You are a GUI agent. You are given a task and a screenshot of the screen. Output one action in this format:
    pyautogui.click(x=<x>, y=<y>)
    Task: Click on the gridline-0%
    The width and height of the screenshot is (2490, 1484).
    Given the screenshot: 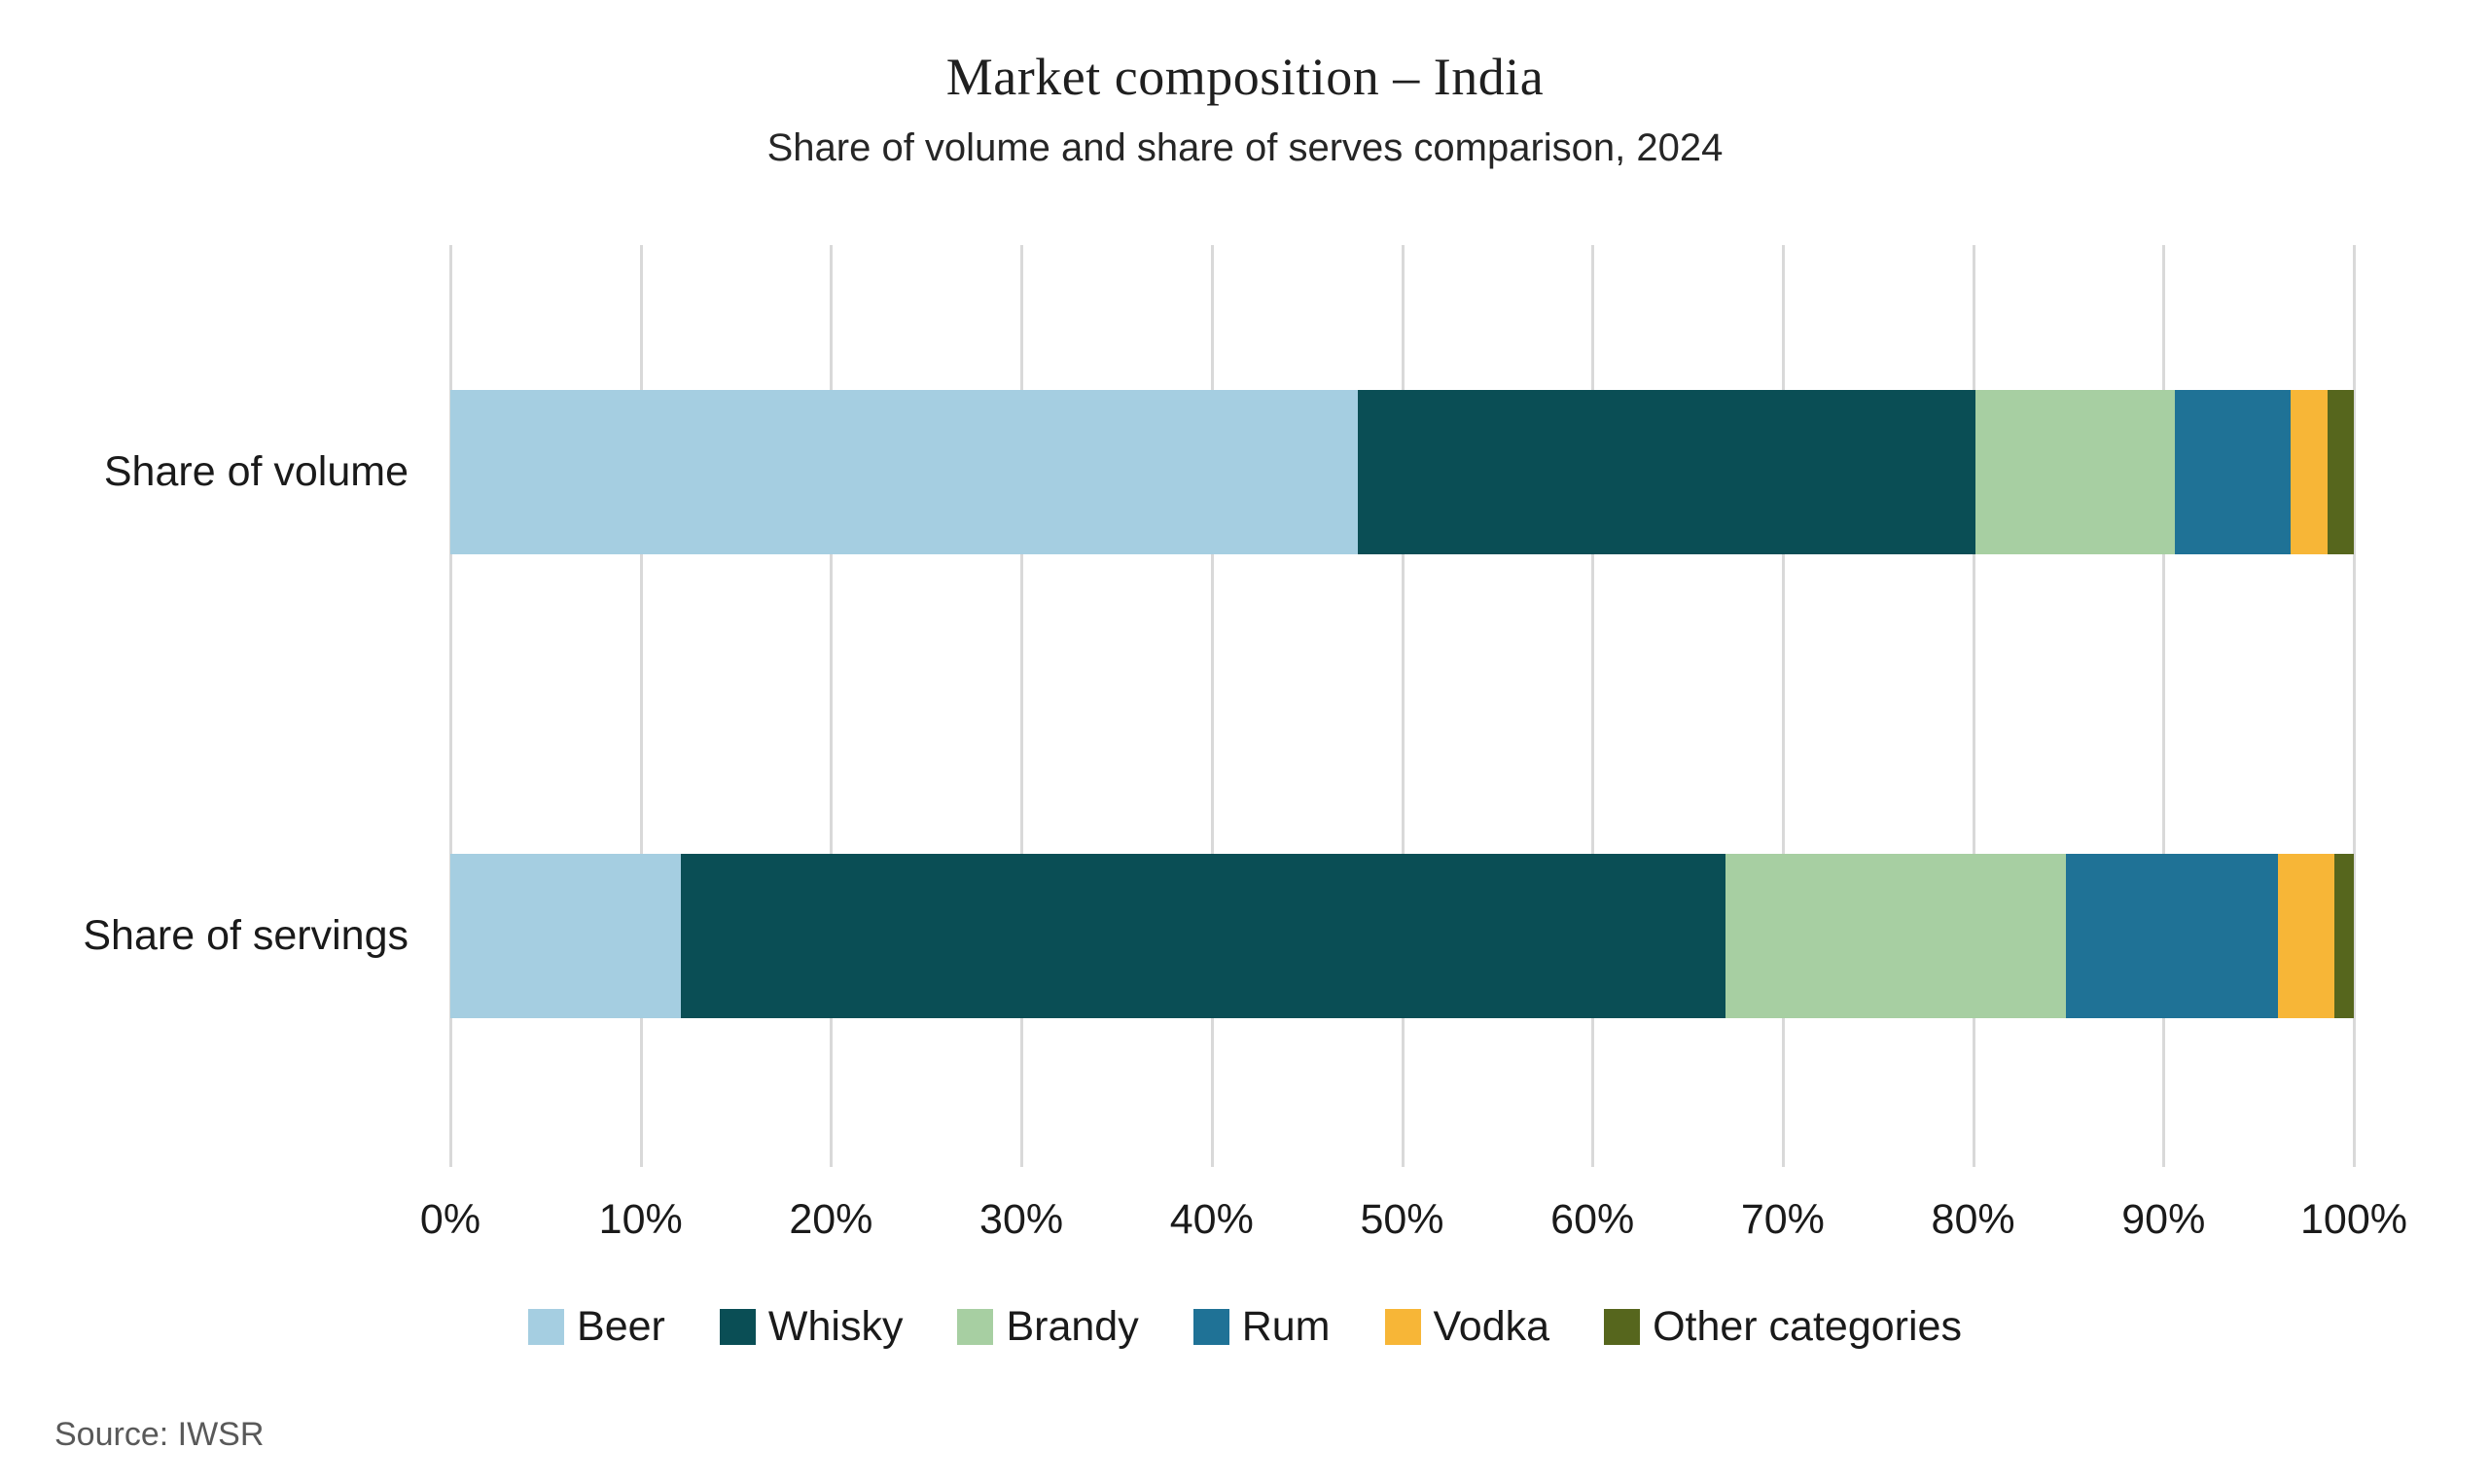 What is the action you would take?
    pyautogui.click(x=450, y=706)
    